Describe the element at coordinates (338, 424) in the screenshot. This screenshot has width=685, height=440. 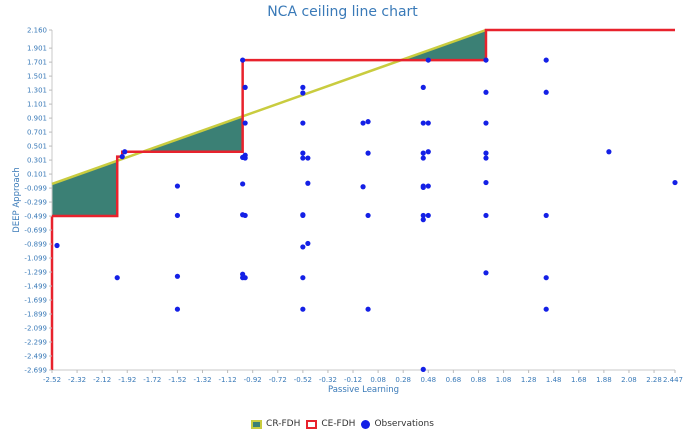
I see `legend-label-ce-fdh: CE-FDH` at that location.